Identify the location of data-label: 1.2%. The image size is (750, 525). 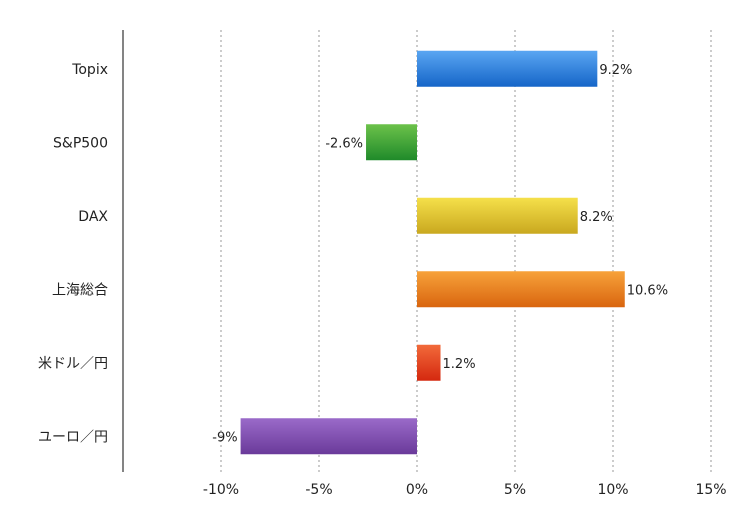
(459, 364).